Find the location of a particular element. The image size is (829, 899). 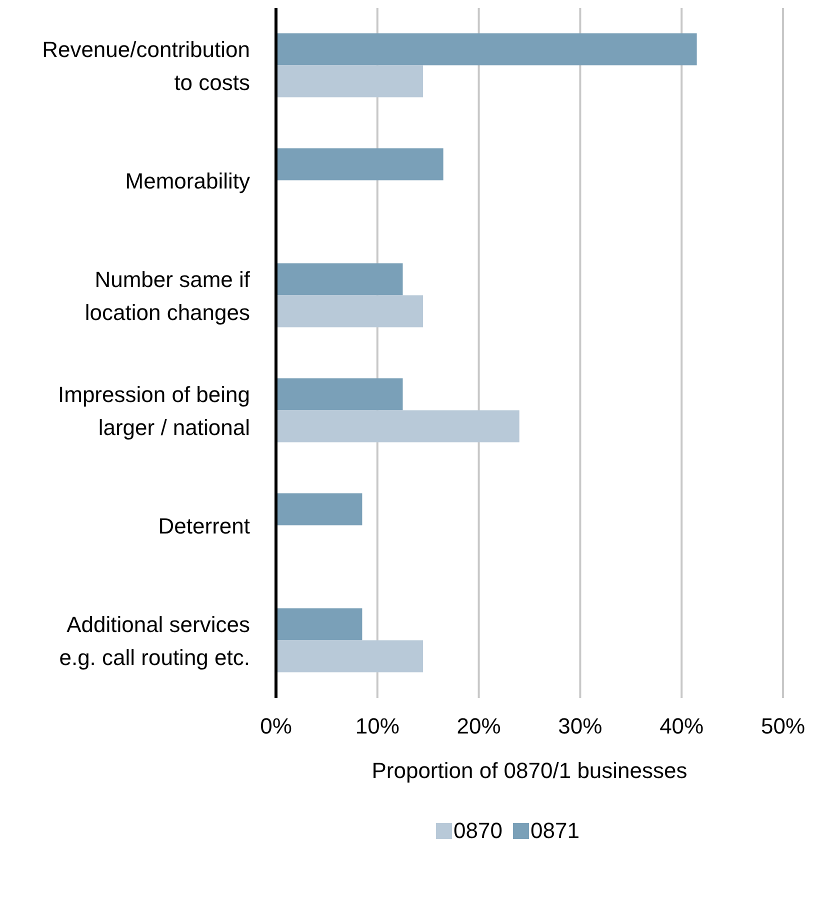

legend-label: 0870 is located at coordinates (477, 831).